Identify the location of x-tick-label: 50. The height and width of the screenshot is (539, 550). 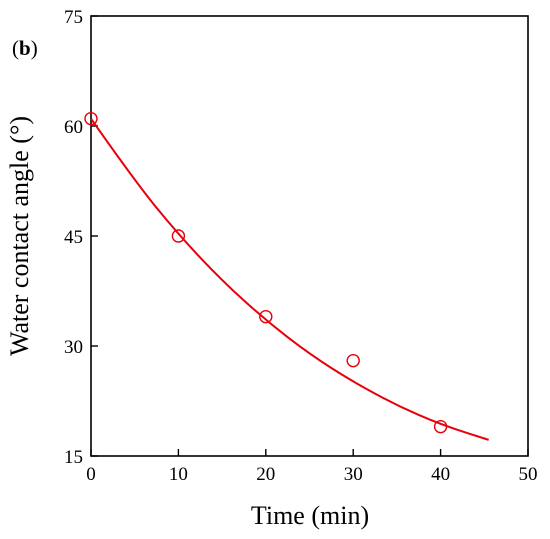
(528, 474).